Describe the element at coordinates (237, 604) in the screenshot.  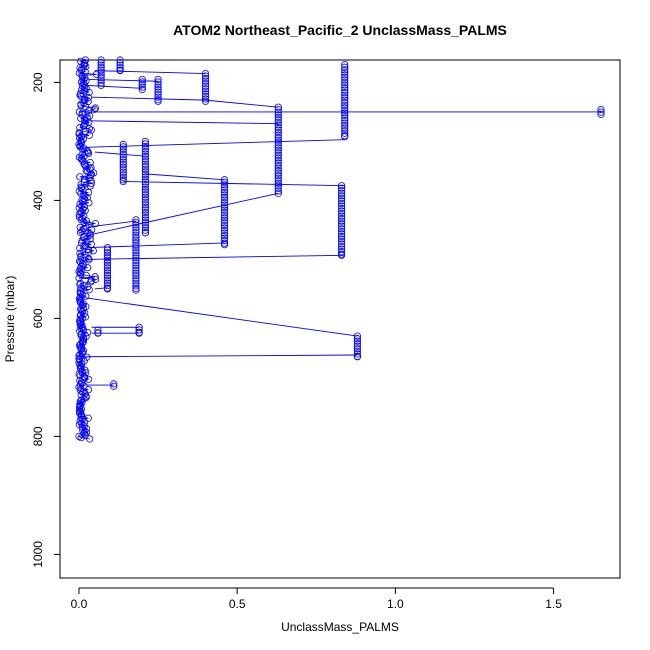
I see `x-tick-label: 0.5` at that location.